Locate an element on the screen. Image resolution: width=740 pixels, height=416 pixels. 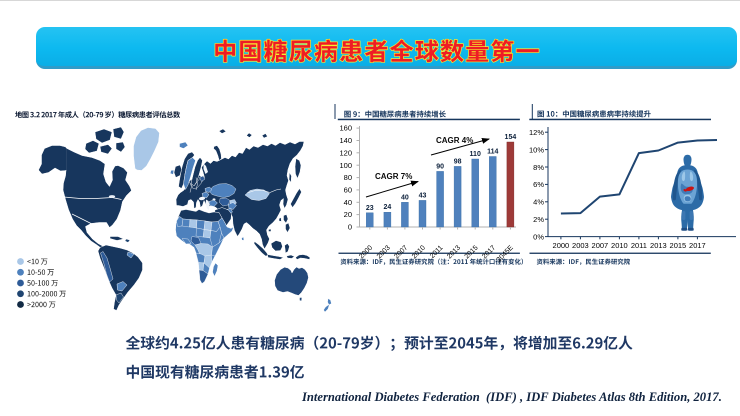
svg-text: 4% is located at coordinates (538, 202).